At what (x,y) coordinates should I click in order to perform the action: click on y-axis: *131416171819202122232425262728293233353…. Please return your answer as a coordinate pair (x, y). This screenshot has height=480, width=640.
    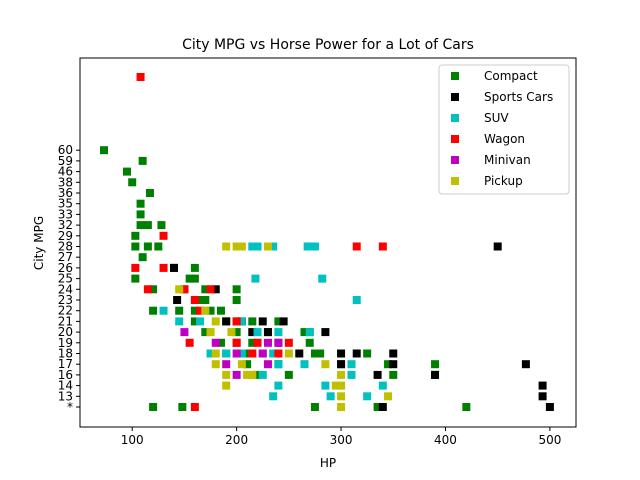
    Looking at the image, I should click on (69, 278).